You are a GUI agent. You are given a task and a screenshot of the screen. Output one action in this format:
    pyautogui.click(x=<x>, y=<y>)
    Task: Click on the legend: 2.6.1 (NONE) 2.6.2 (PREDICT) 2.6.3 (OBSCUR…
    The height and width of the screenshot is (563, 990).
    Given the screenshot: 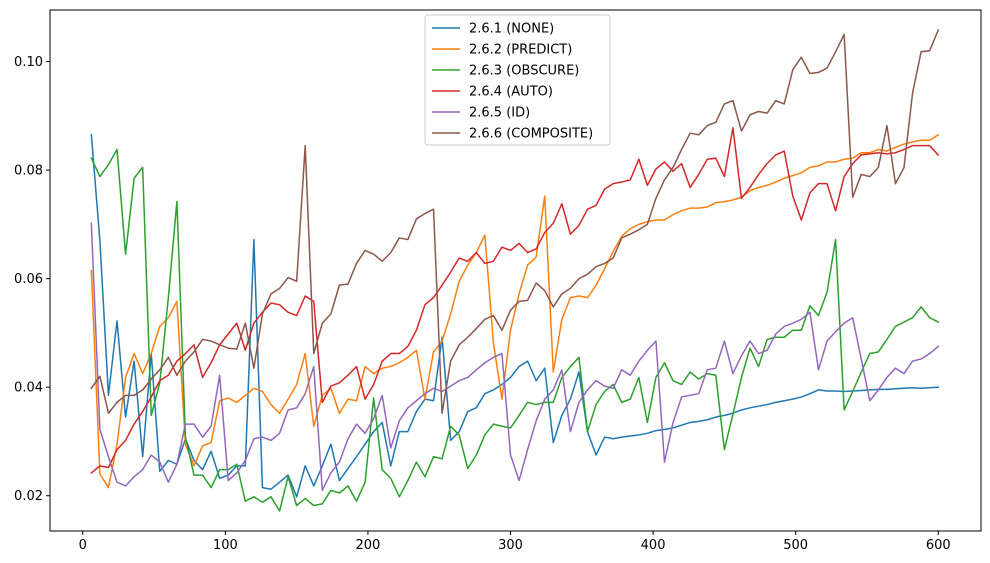 What is the action you would take?
    pyautogui.click(x=517, y=80)
    